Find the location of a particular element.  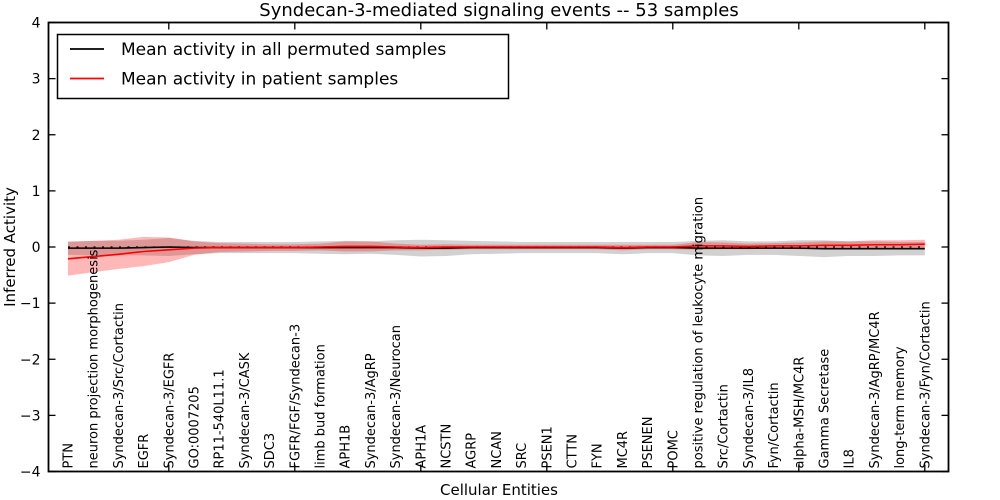

y-tick-label: 1 is located at coordinates (36, 192).